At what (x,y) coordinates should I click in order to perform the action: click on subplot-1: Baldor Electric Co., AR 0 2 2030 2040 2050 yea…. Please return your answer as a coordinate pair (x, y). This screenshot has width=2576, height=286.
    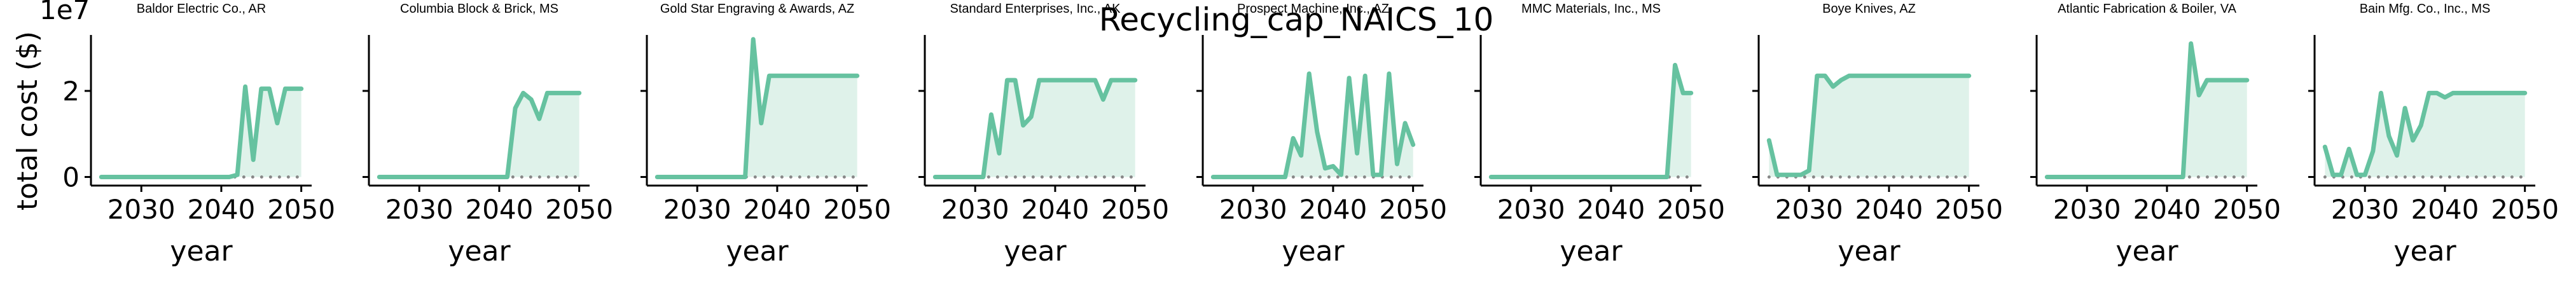
    Looking at the image, I should click on (198, 135).